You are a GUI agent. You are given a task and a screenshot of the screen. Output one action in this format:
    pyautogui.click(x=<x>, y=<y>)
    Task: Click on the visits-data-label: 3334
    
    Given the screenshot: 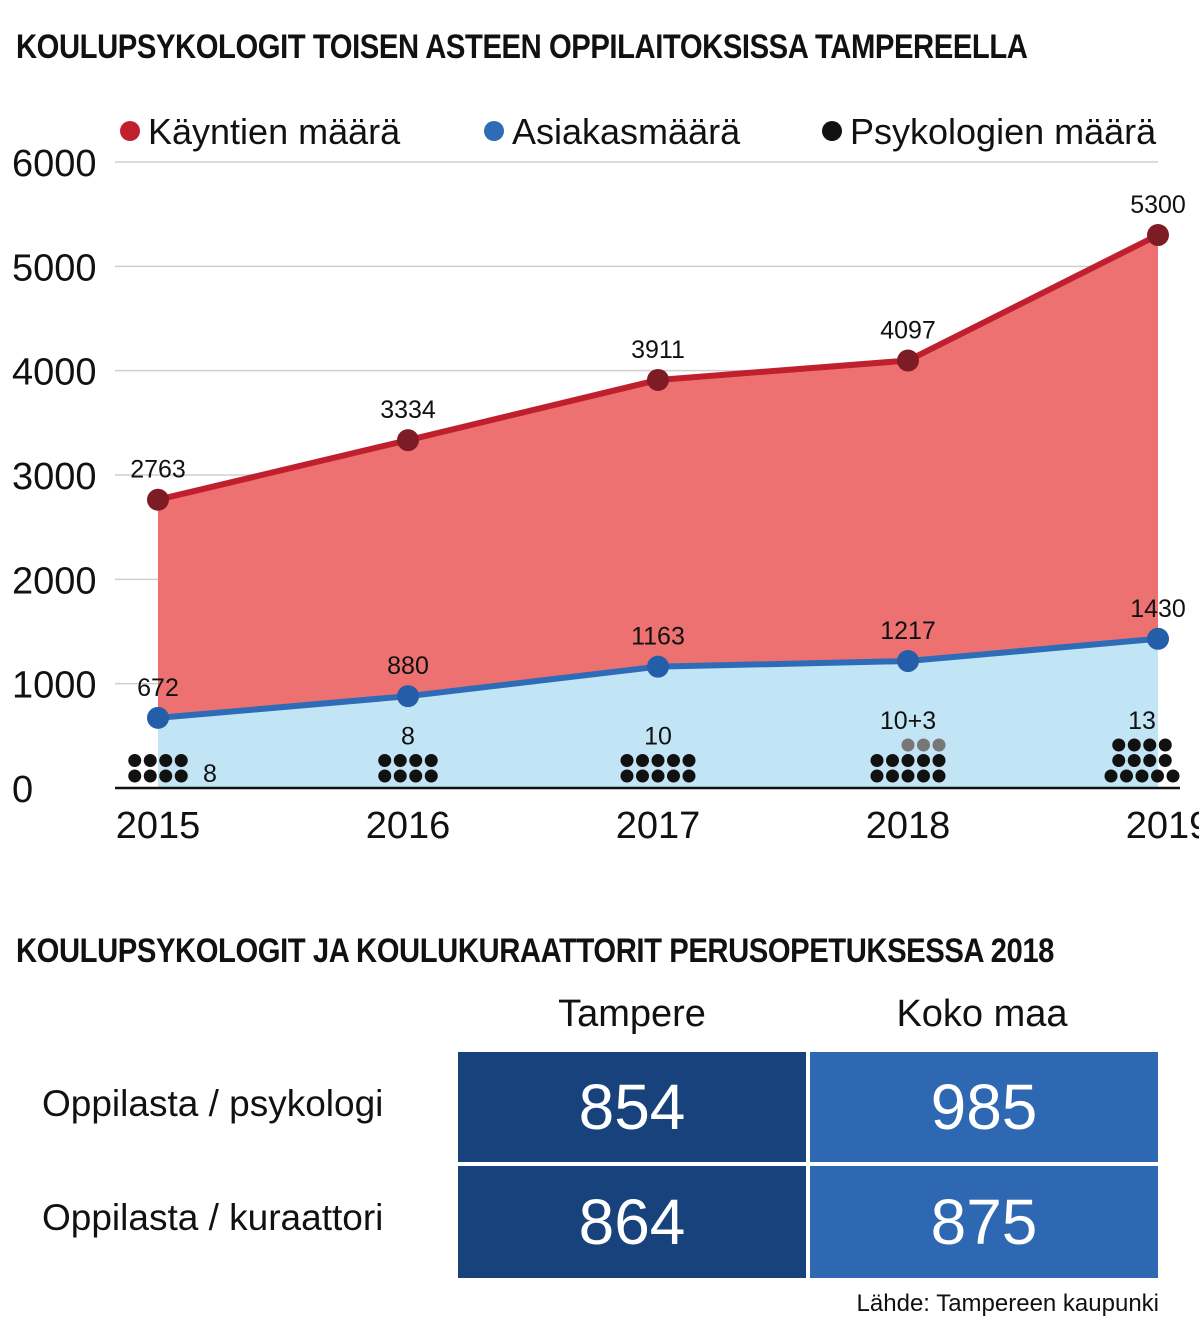 What is the action you would take?
    pyautogui.click(x=408, y=410)
    